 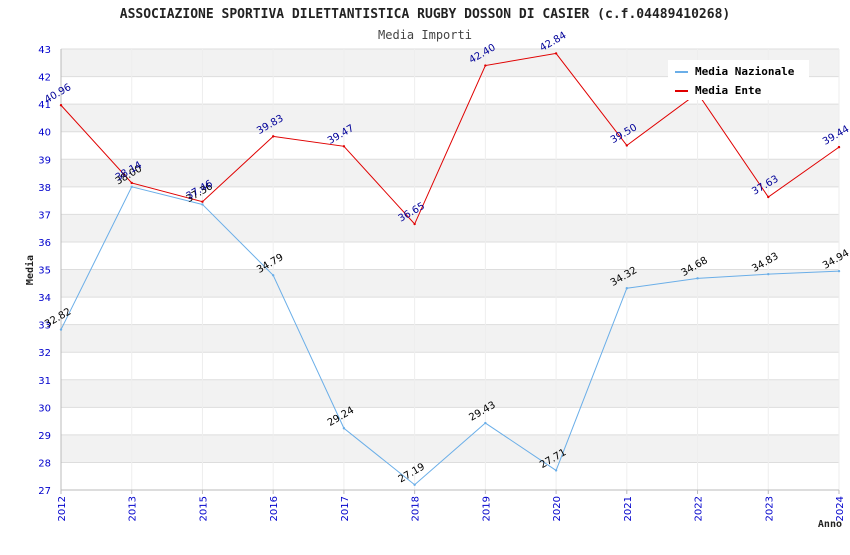 I want to click on y-tick-label: 42, so click(x=44, y=78).